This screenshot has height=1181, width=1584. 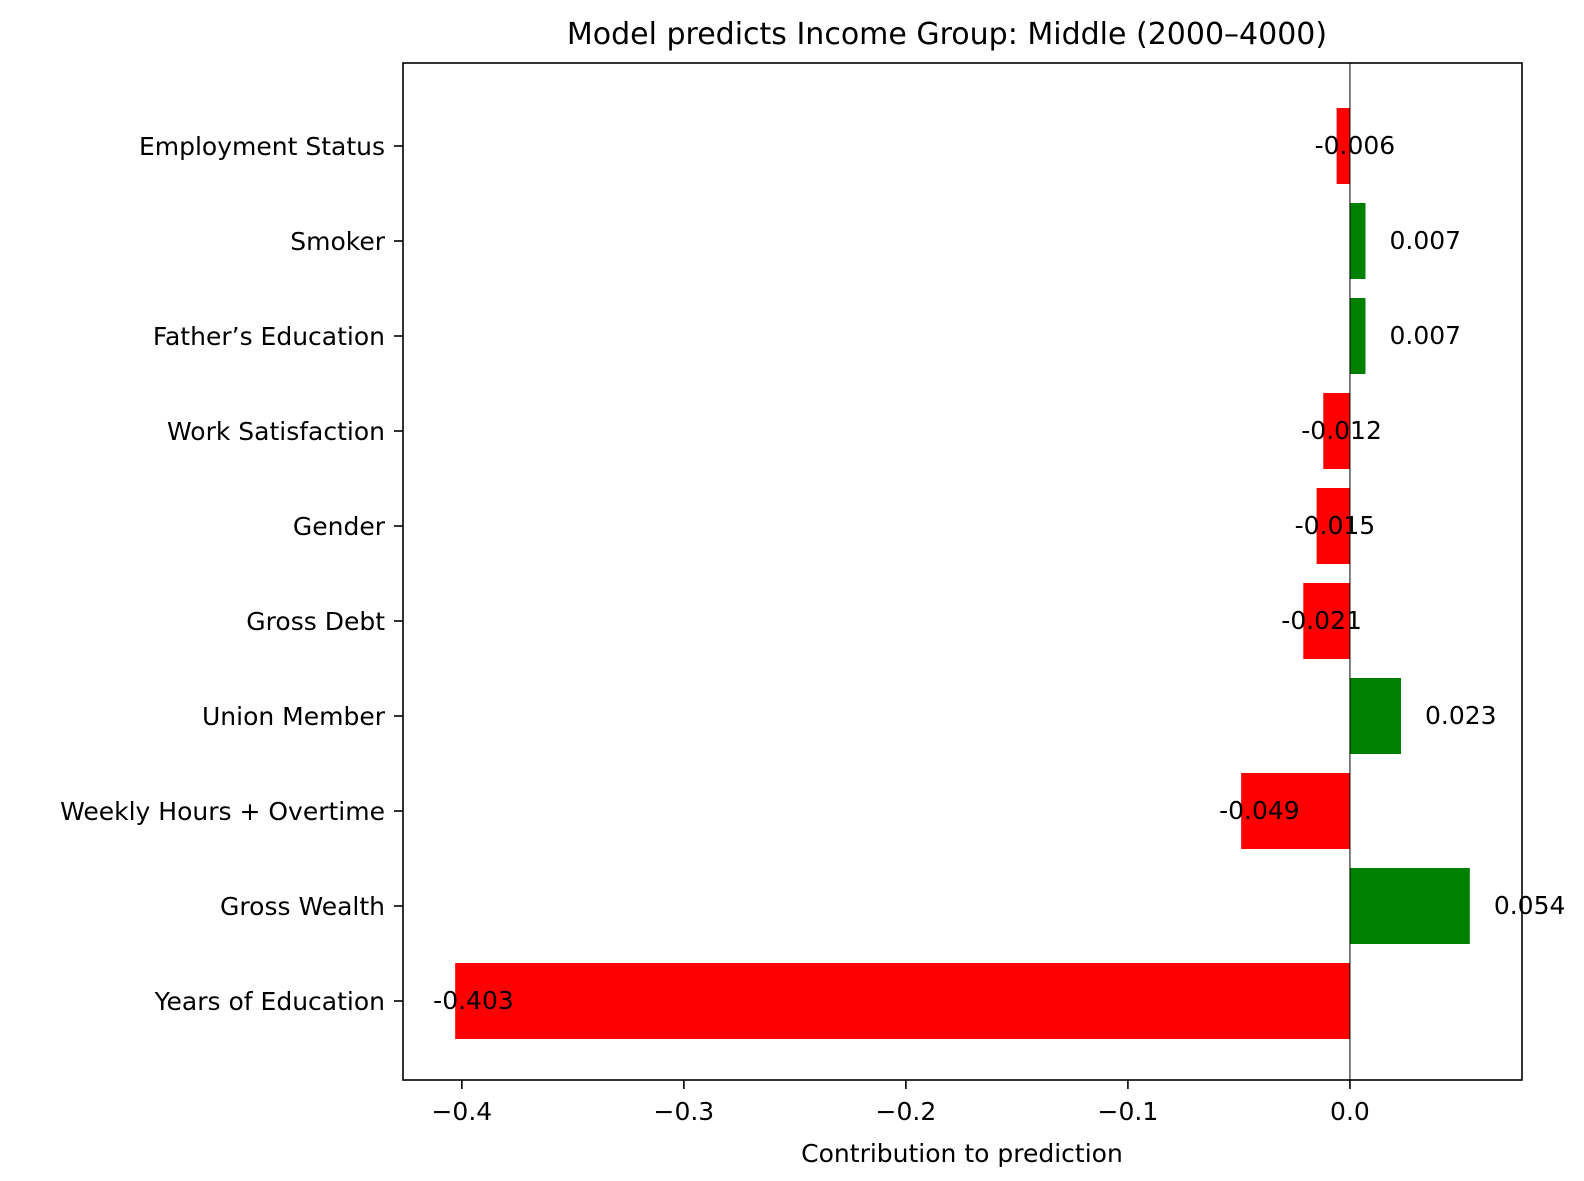 I want to click on data-label-5: -0.021, so click(x=1321, y=620).